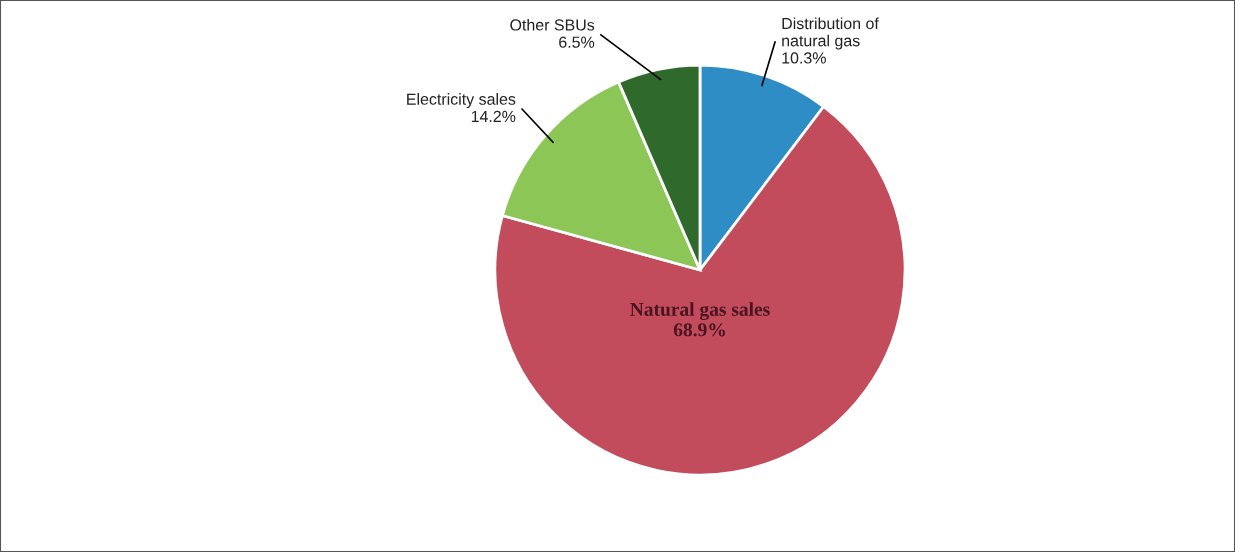 The image size is (1235, 552). I want to click on data-label: 68.9%, so click(699, 330).